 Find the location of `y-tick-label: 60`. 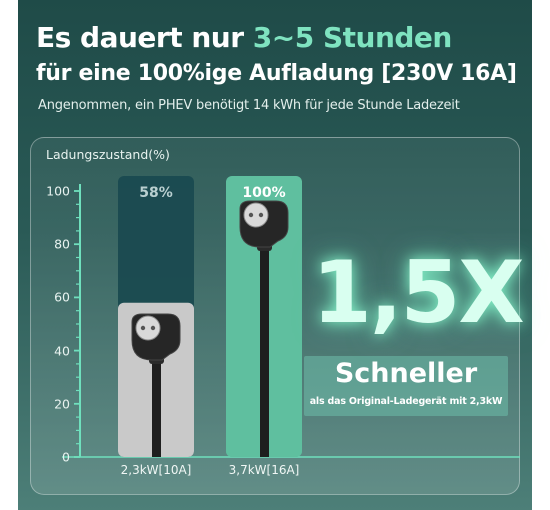

y-tick-label: 60 is located at coordinates (62, 297).